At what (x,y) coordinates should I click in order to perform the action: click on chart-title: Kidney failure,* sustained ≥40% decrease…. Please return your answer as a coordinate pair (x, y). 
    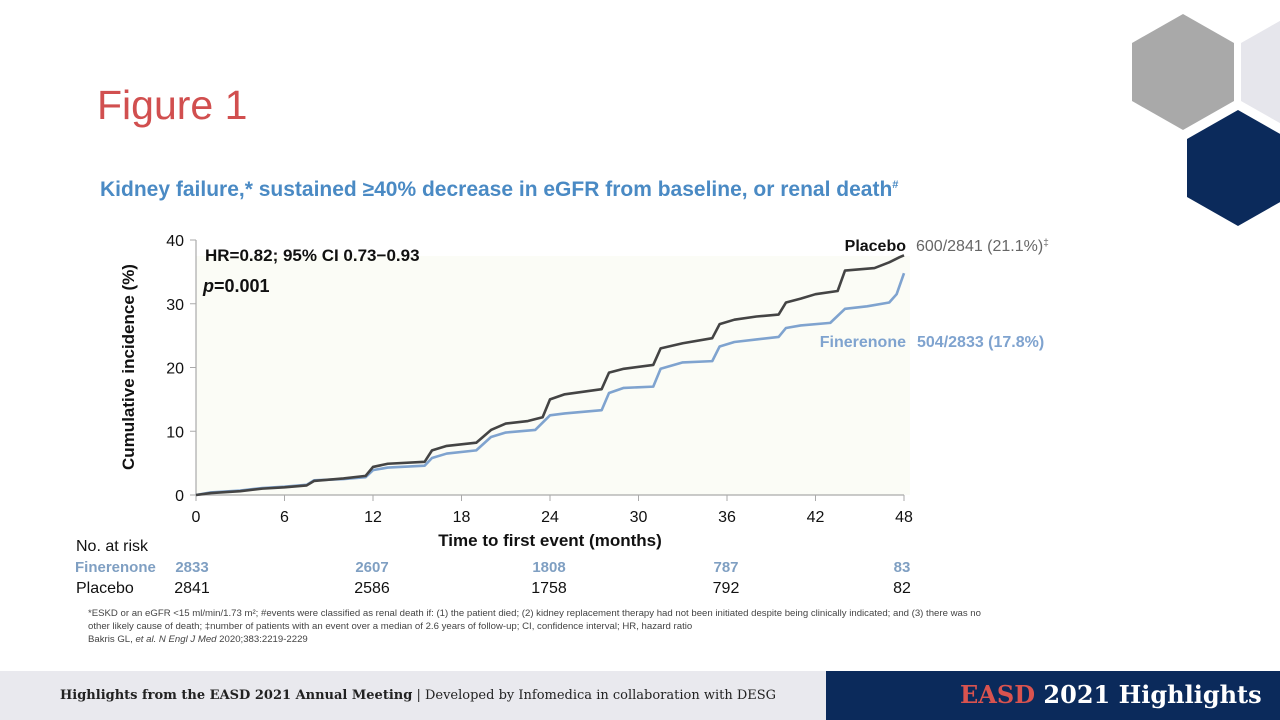
    Looking at the image, I should click on (499, 190).